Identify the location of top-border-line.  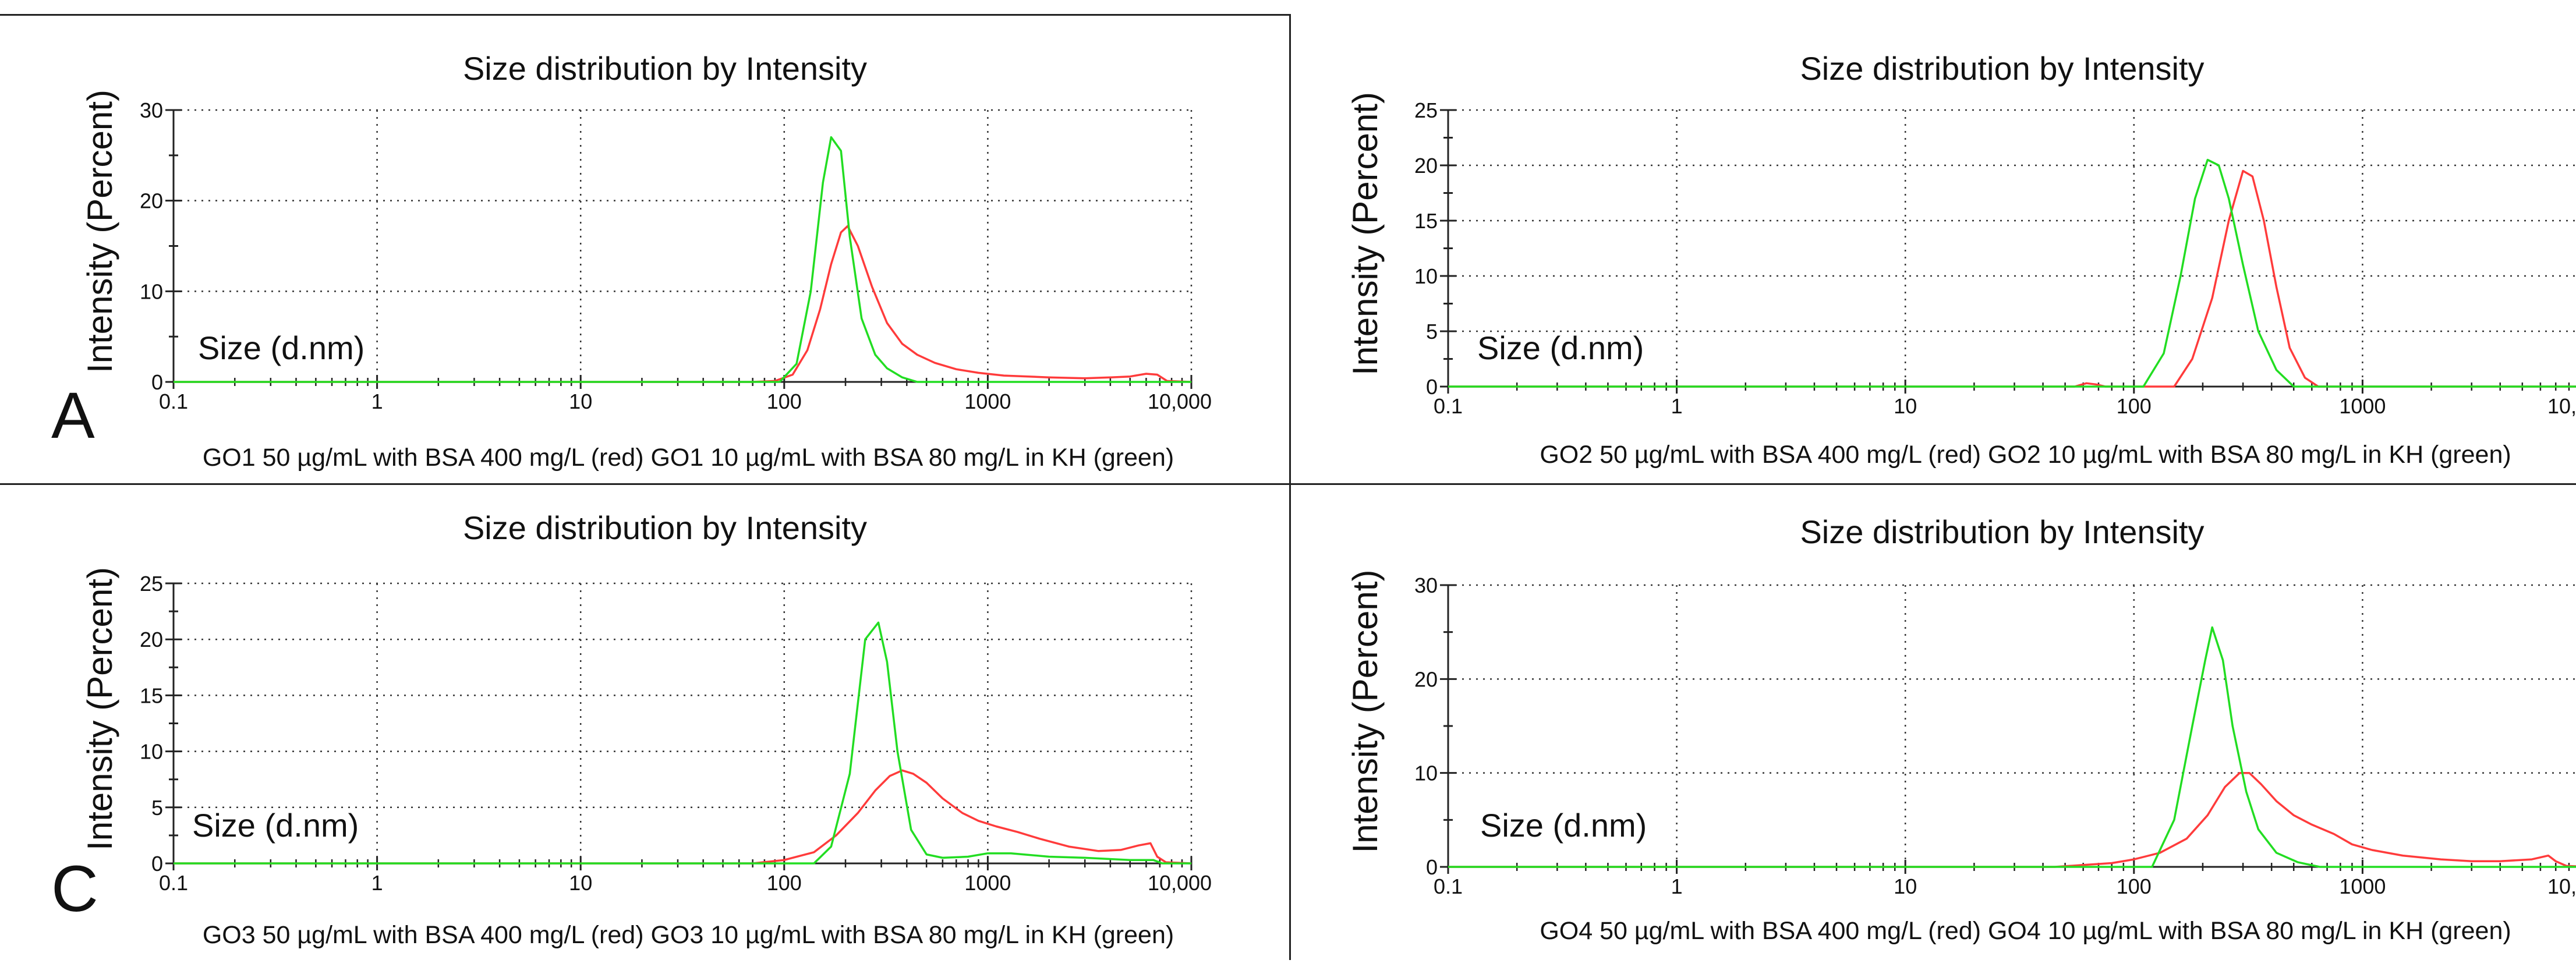
(645, 15).